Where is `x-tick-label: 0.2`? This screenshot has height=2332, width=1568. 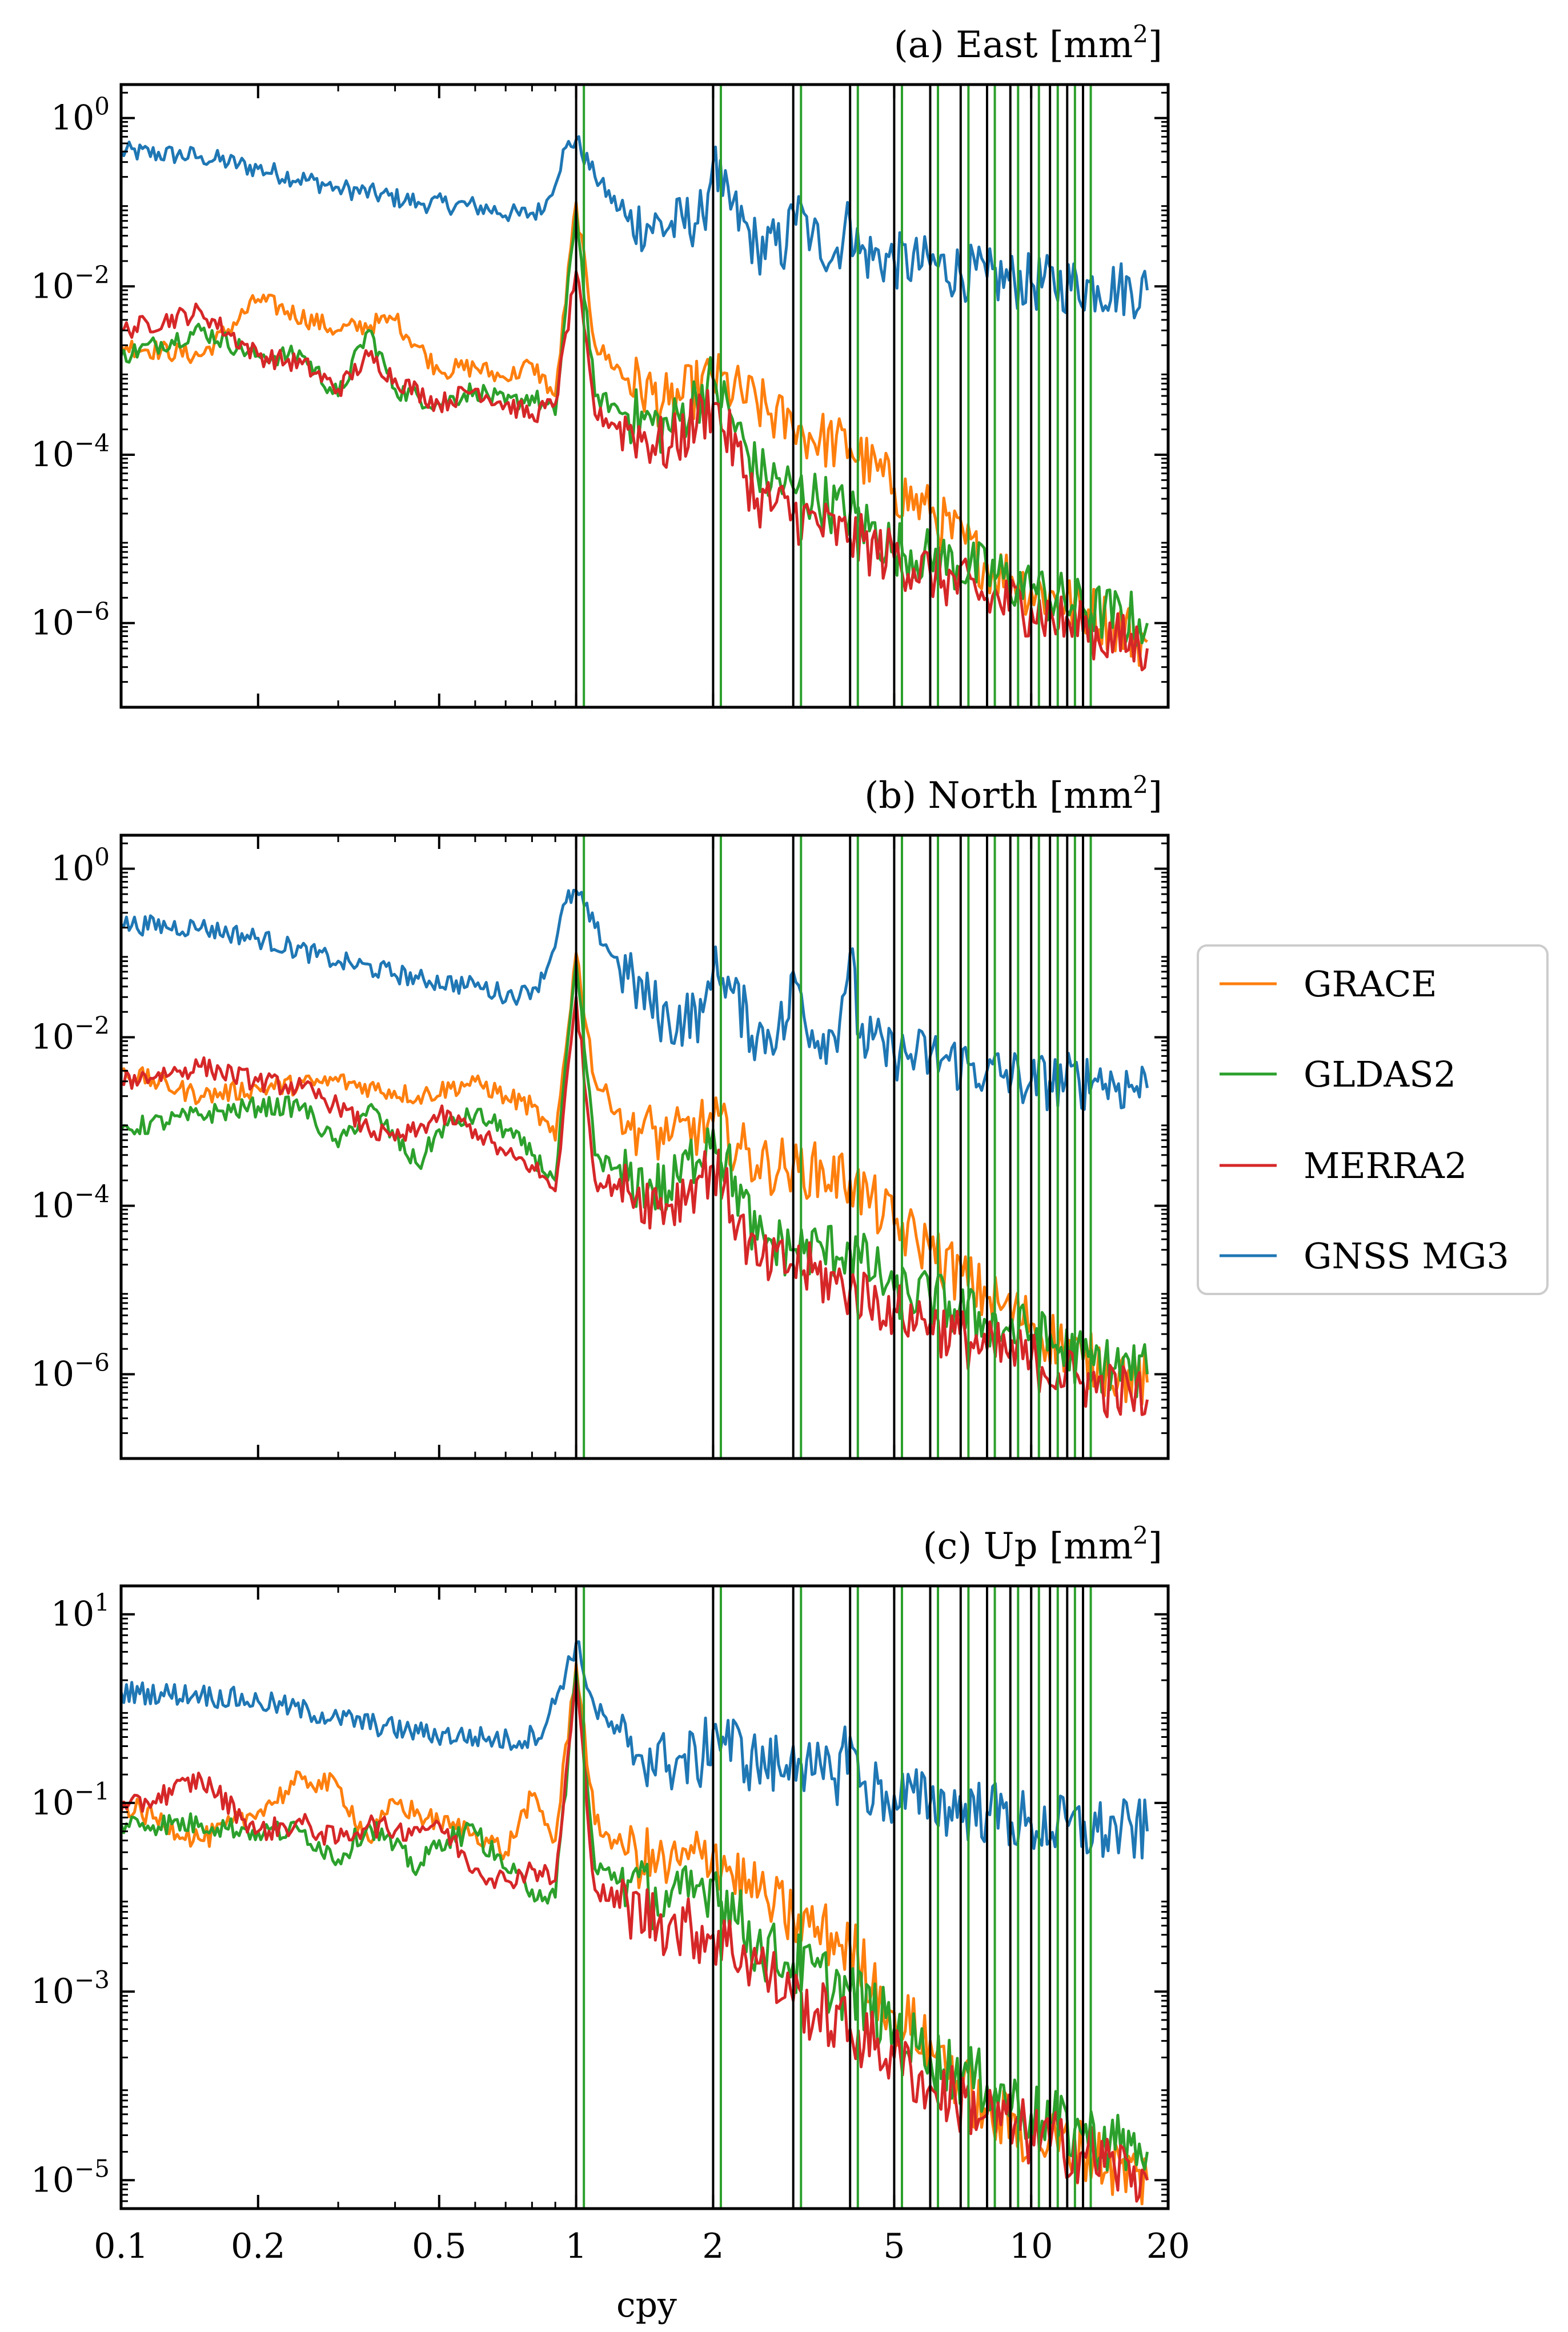 x-tick-label: 0.2 is located at coordinates (258, 2246).